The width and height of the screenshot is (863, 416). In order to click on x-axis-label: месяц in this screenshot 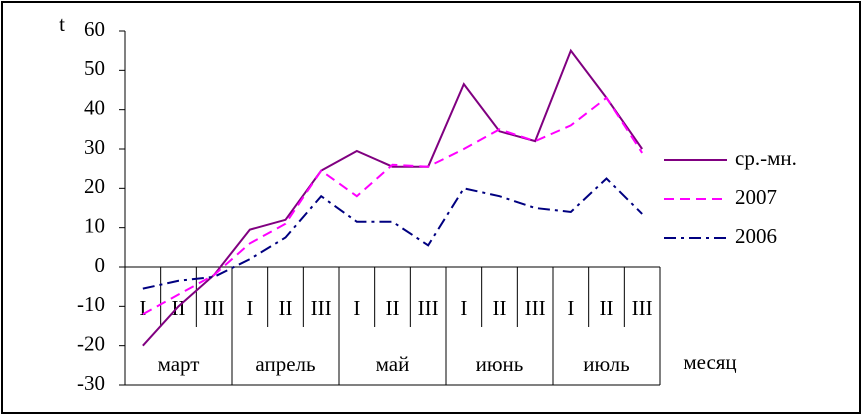, I will do `click(709, 362)`.